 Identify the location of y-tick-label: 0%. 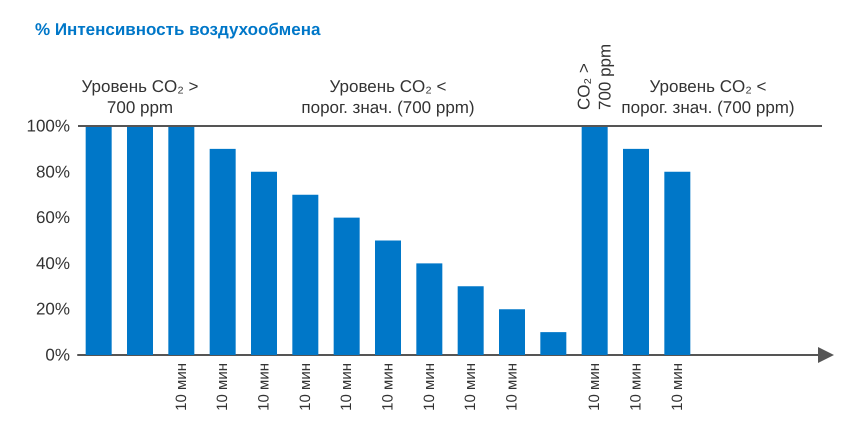
(57, 355).